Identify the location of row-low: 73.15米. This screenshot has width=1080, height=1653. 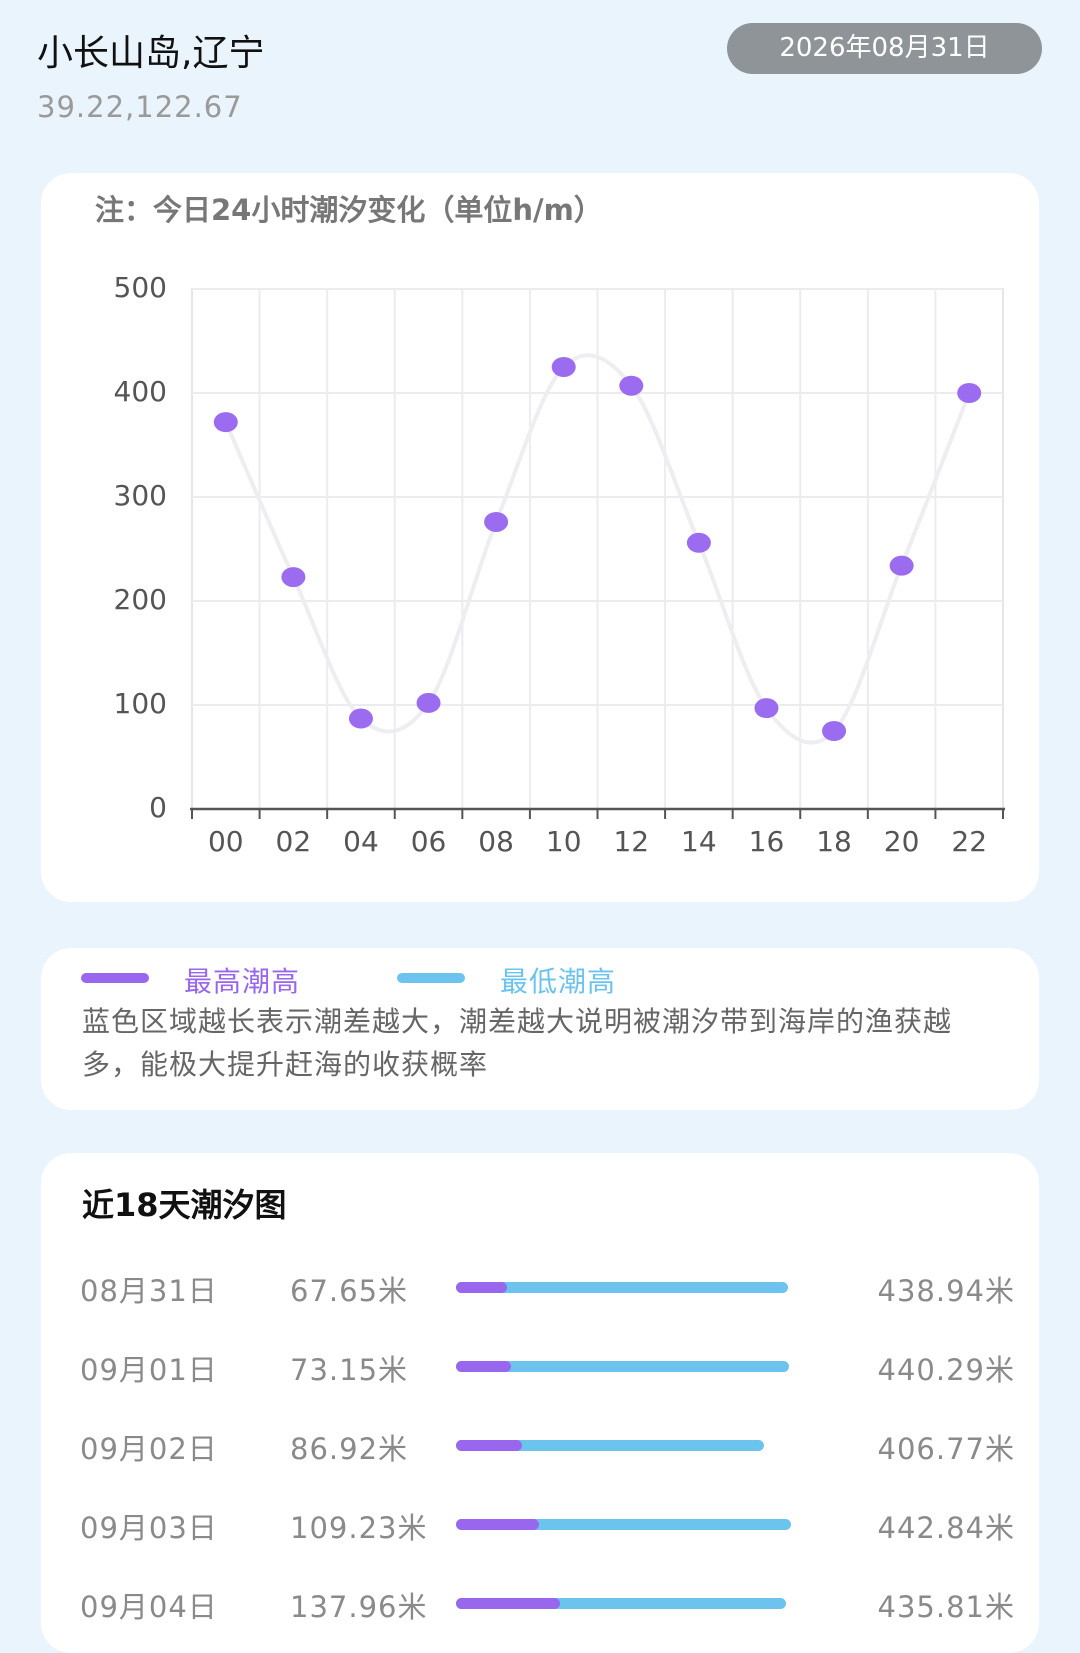
(349, 1370).